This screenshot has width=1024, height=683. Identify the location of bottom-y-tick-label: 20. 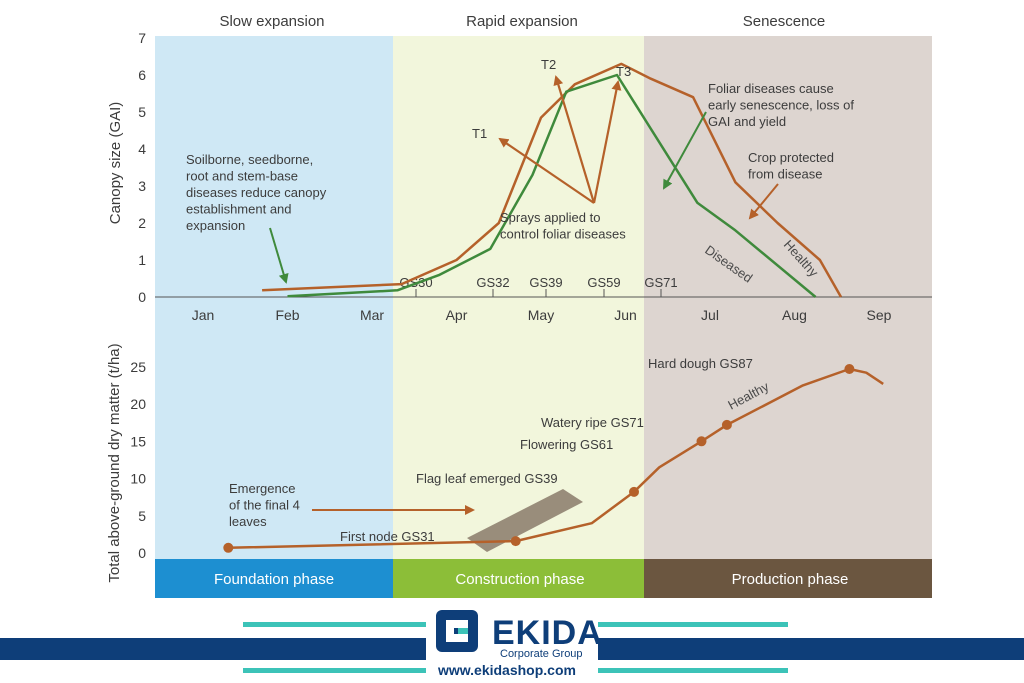
(138, 404).